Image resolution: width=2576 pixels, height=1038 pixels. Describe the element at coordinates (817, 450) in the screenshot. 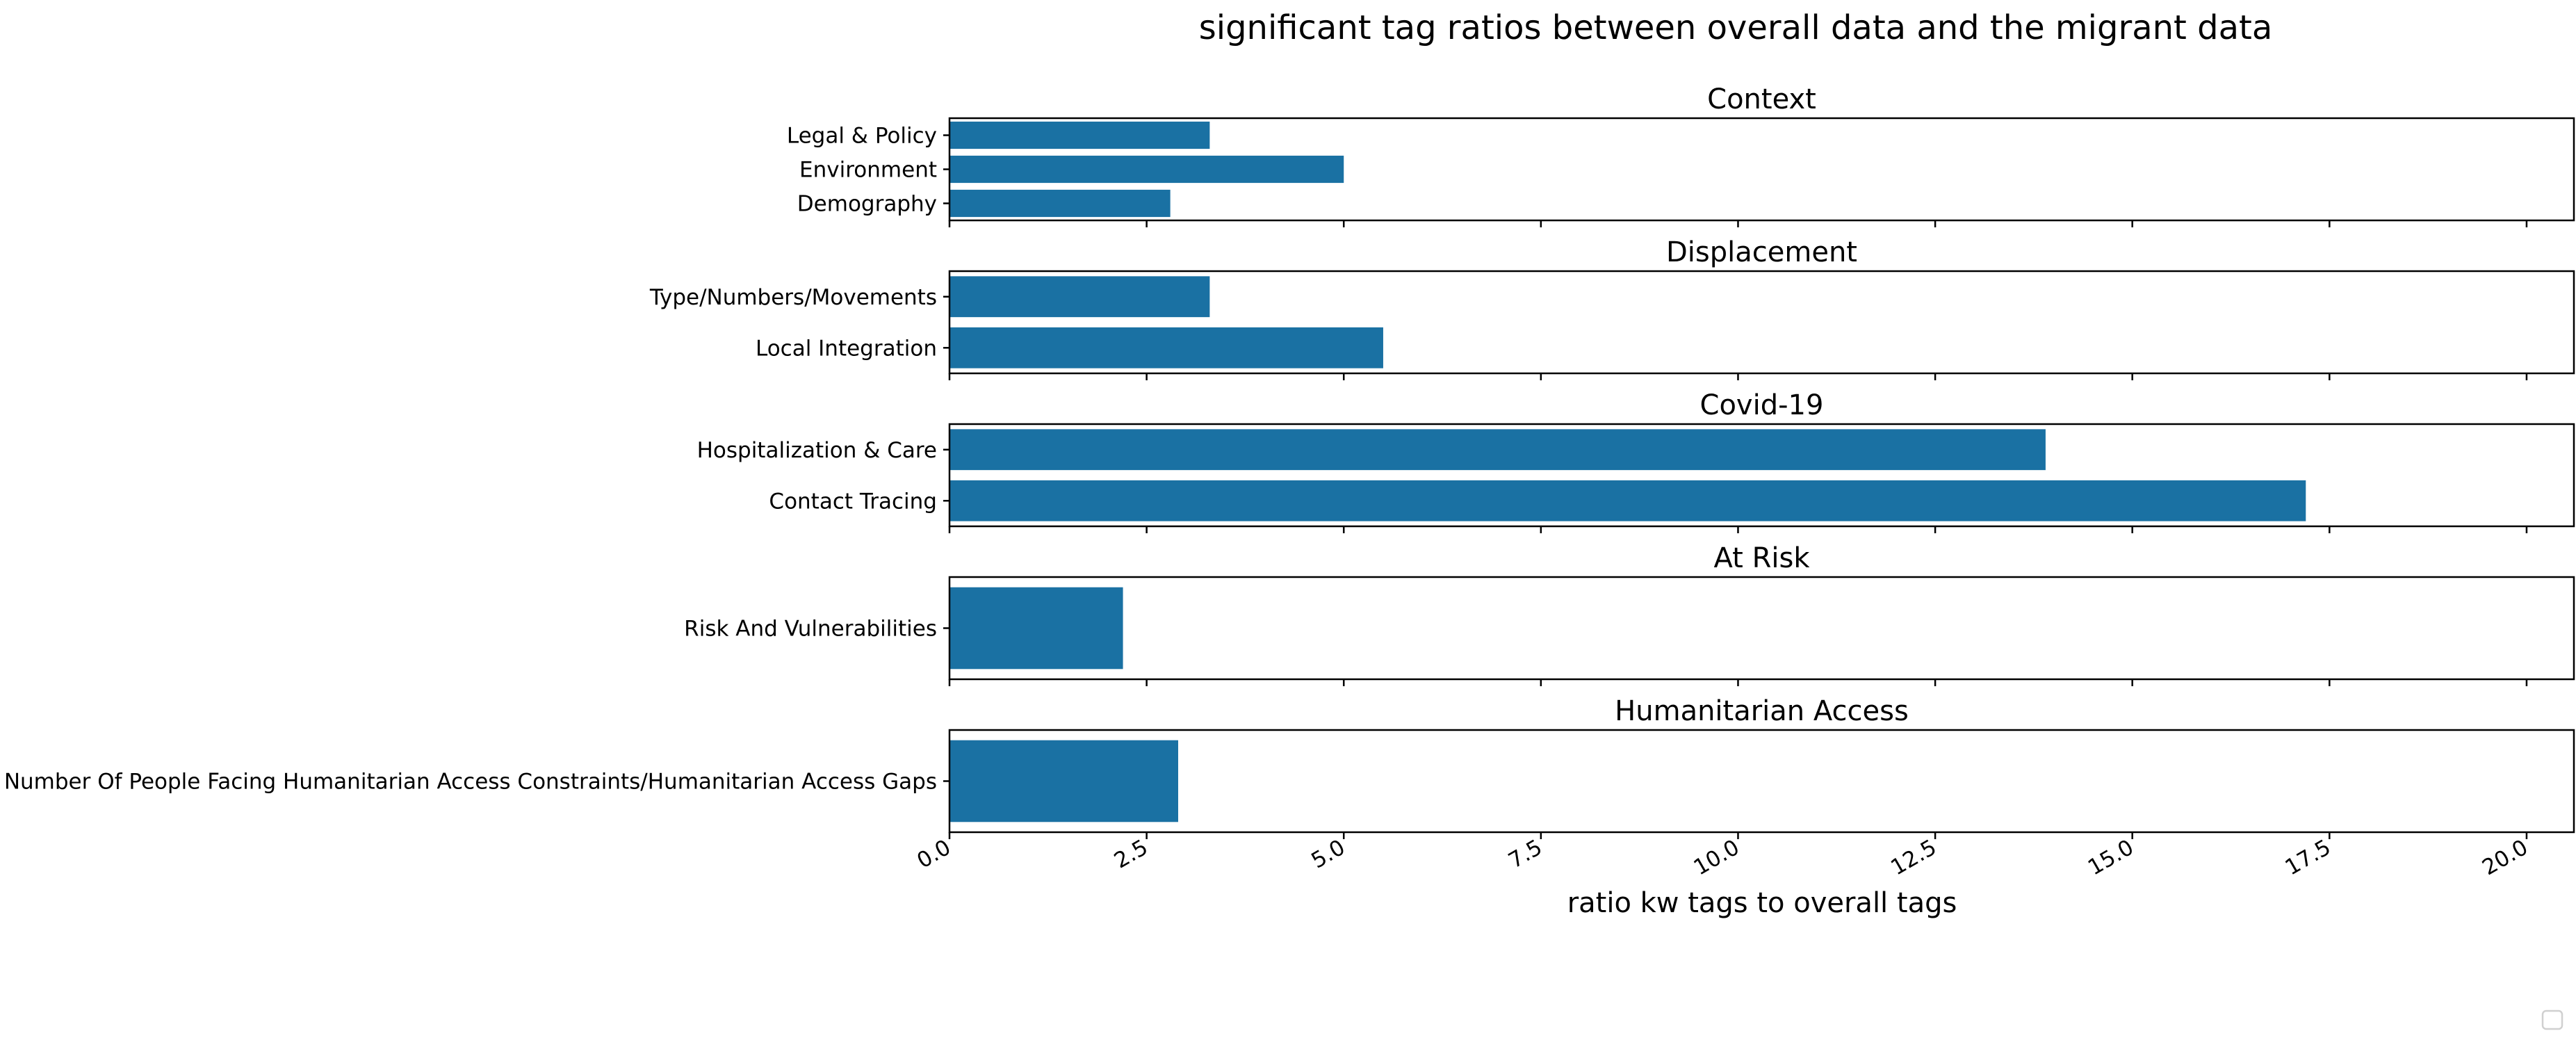

I see `y-tick-label: Hospitalization & Care` at that location.